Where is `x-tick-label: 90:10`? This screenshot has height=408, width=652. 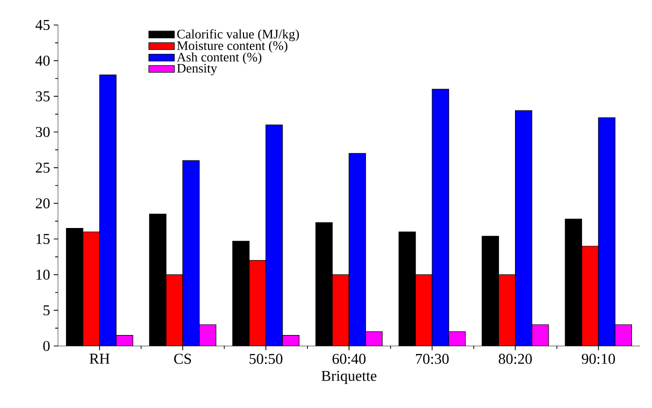 x-tick-label: 90:10 is located at coordinates (598, 359).